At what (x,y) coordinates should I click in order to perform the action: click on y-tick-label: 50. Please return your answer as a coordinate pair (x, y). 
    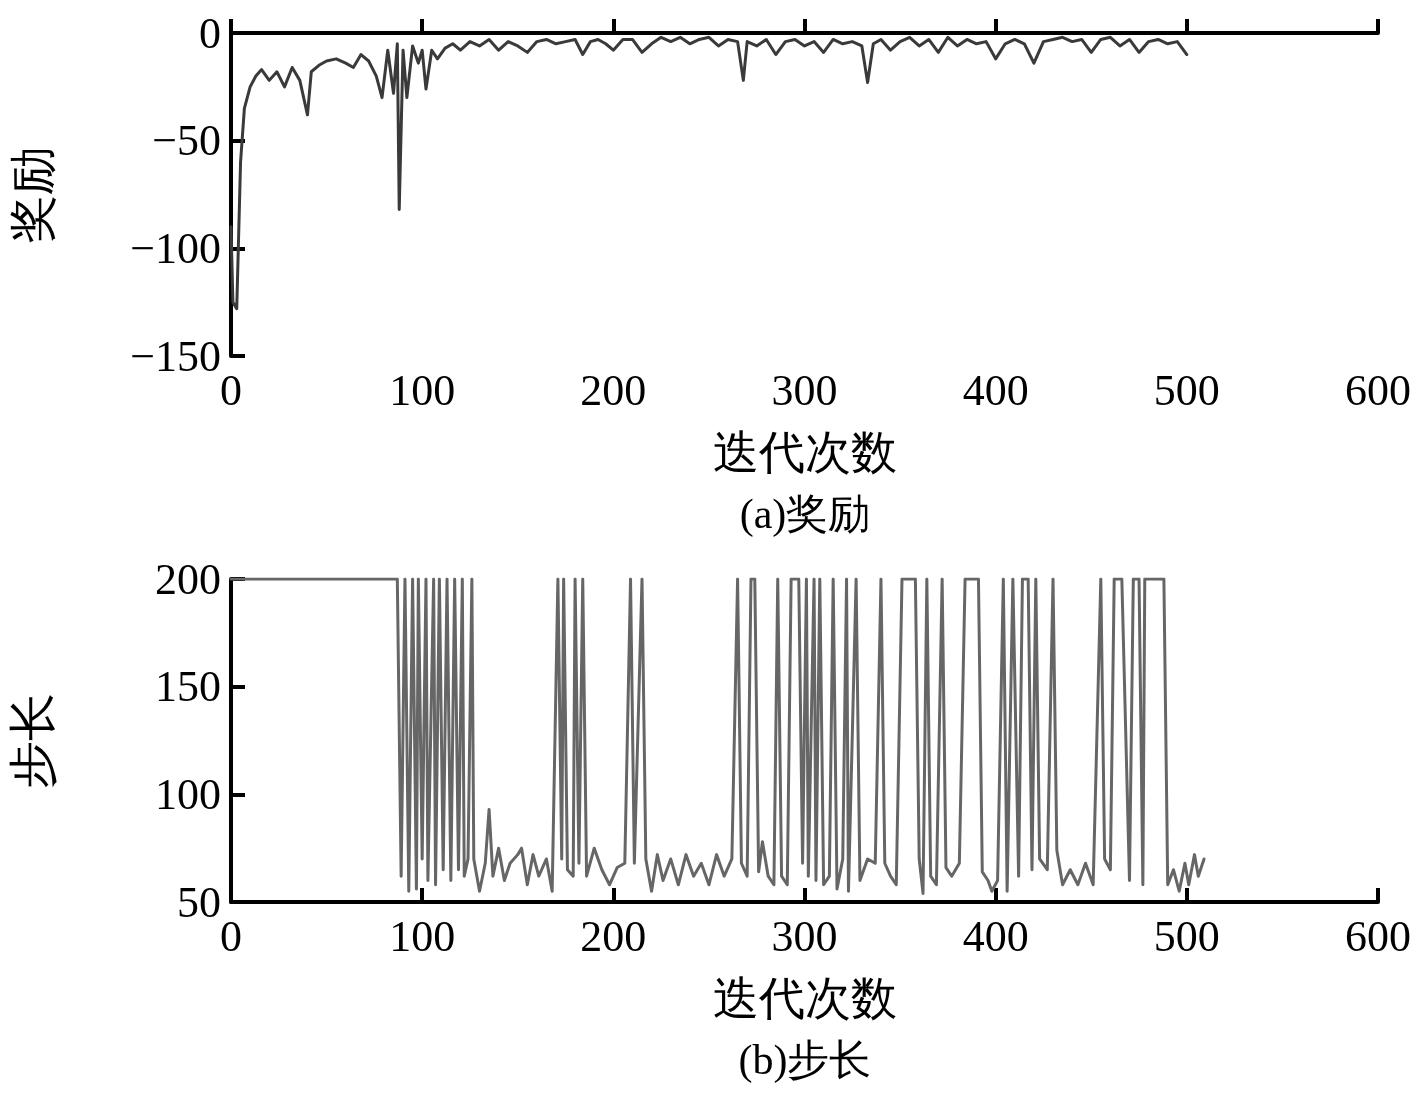
    Looking at the image, I should click on (199, 902).